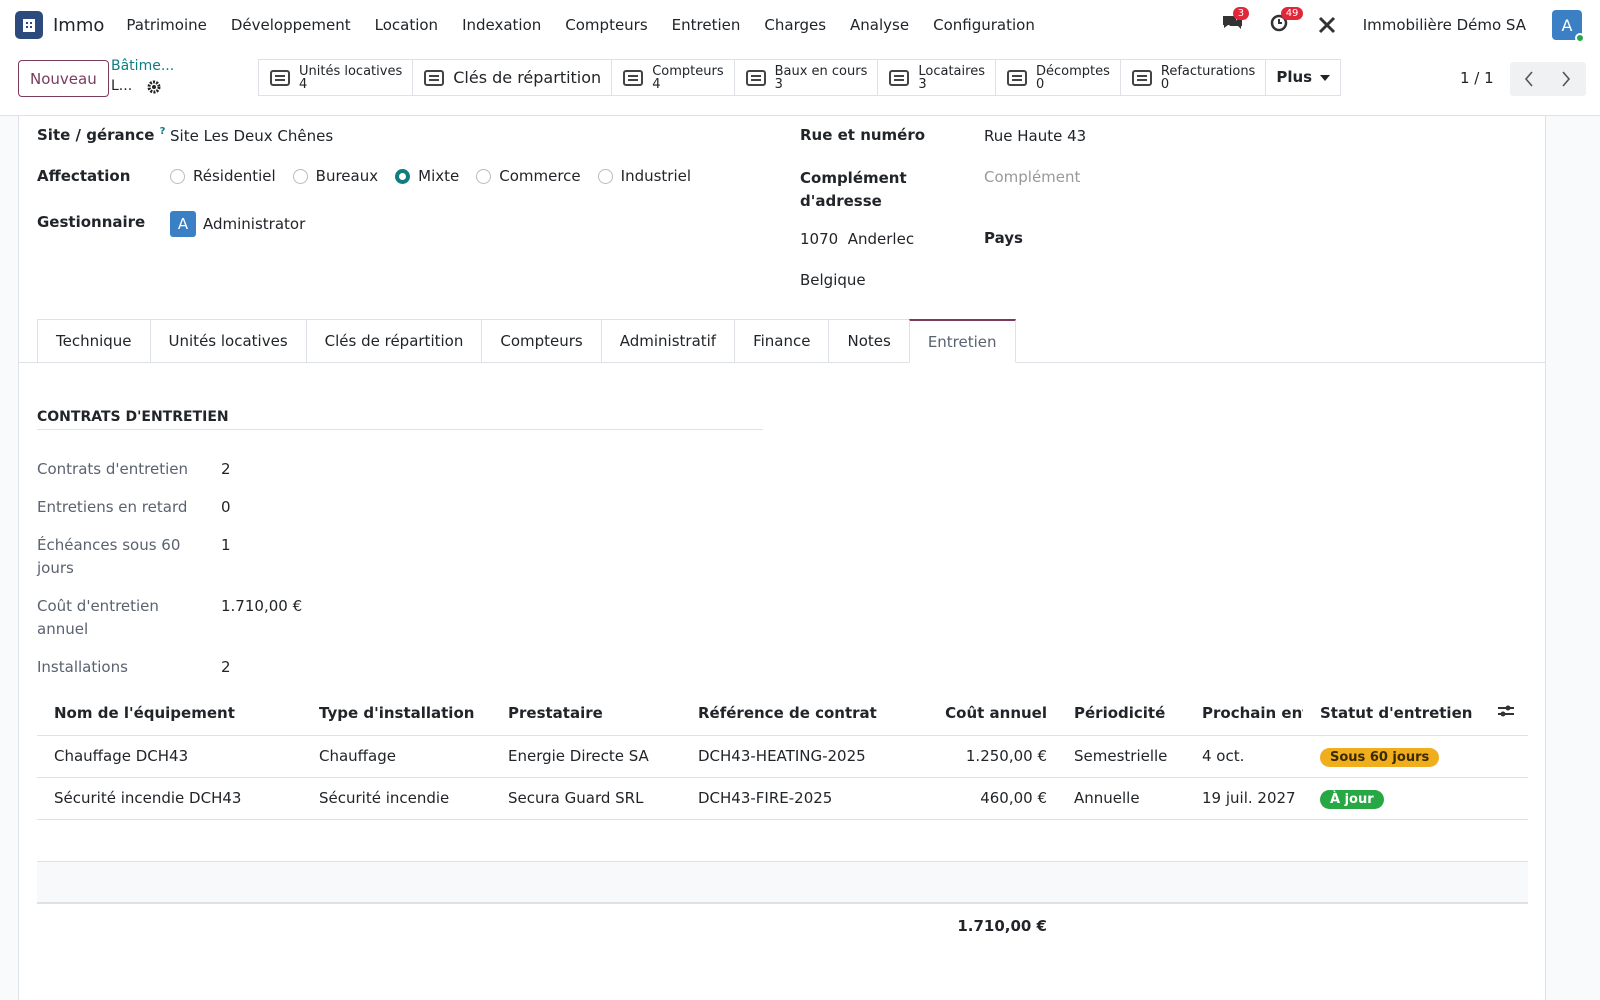  I want to click on column-header: Type d'installation, so click(396, 713).